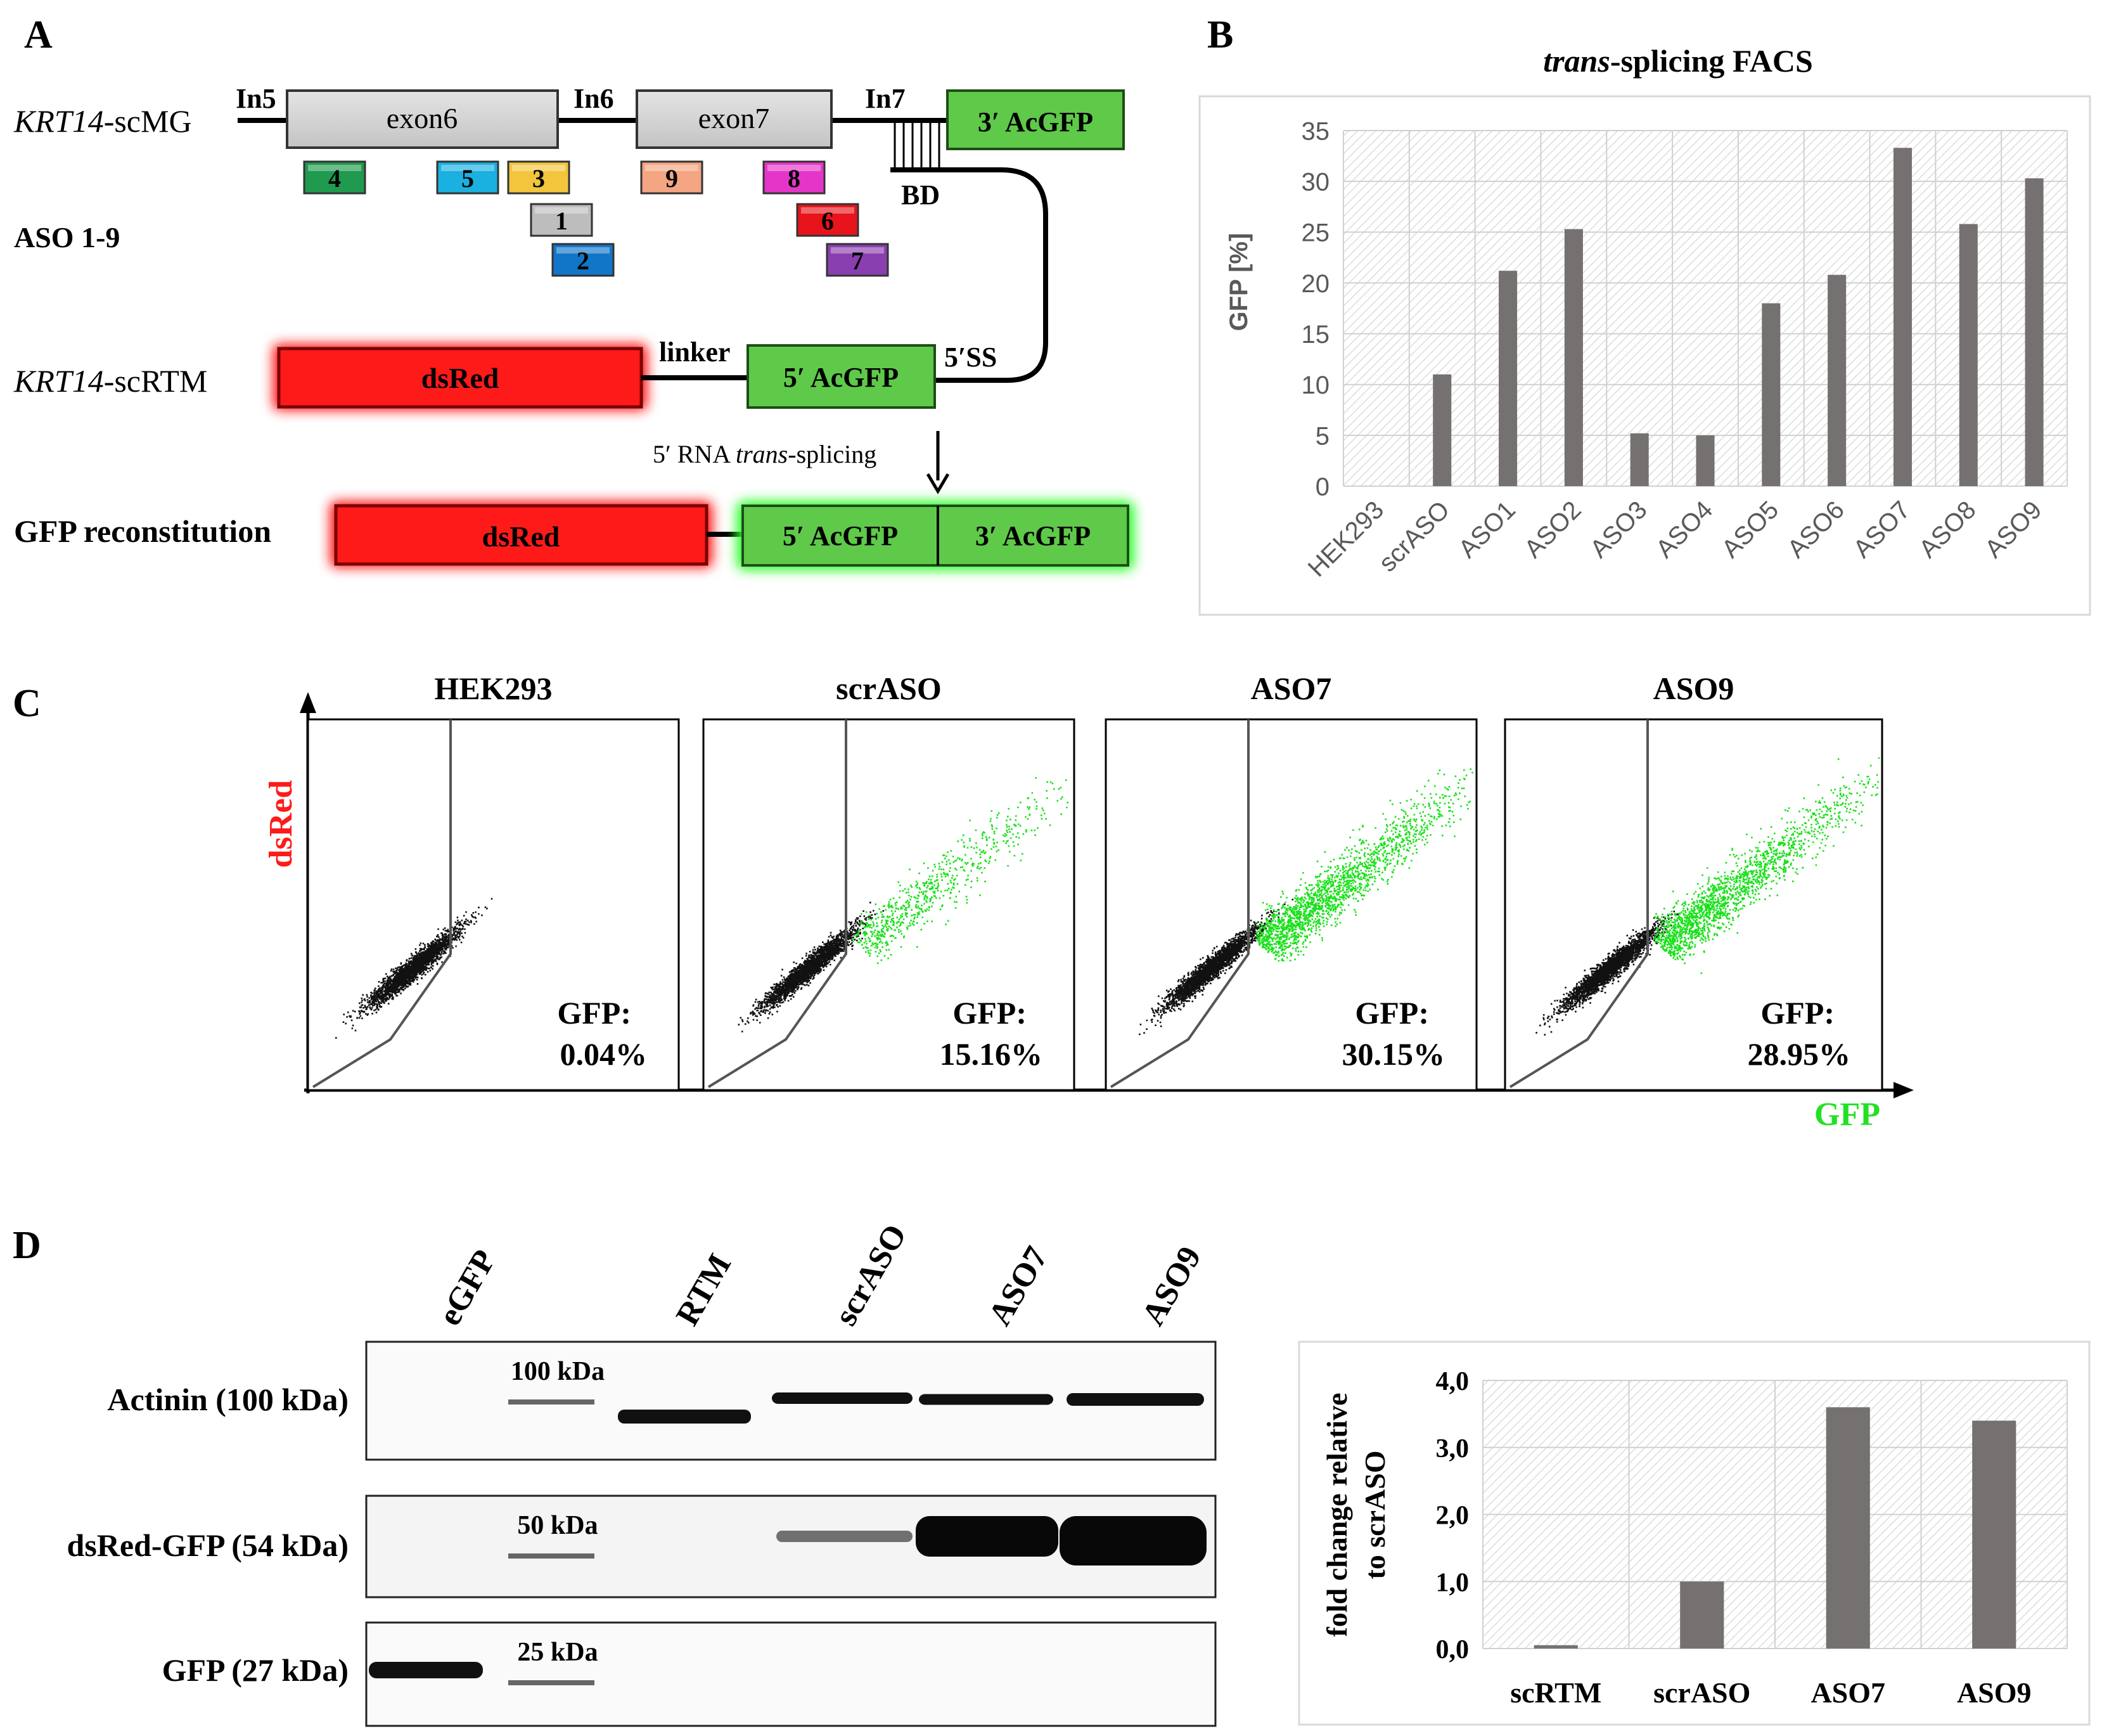 Image resolution: width=2102 pixels, height=1736 pixels. Describe the element at coordinates (1702, 1615) in the screenshot. I see `bar-scrASO` at that location.